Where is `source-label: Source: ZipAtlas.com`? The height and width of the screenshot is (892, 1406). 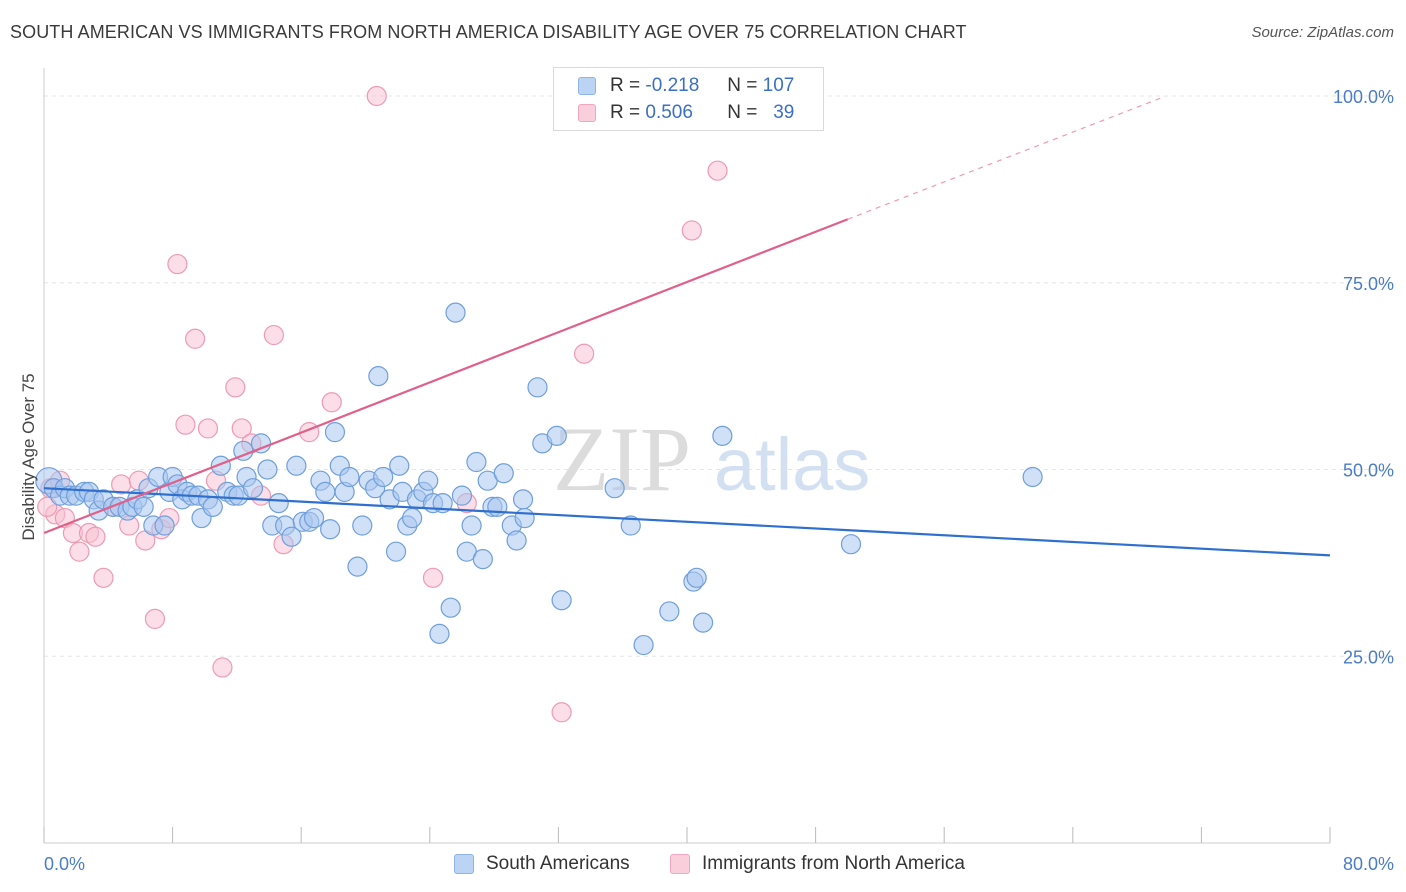 source-label: Source: ZipAtlas.com is located at coordinates (1322, 32).